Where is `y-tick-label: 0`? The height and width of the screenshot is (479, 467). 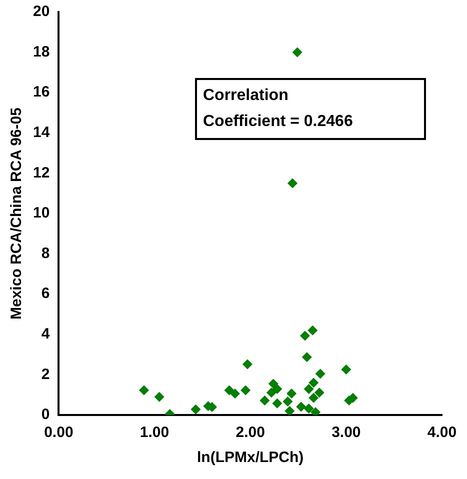
y-tick-label: 0 is located at coordinates (45, 415).